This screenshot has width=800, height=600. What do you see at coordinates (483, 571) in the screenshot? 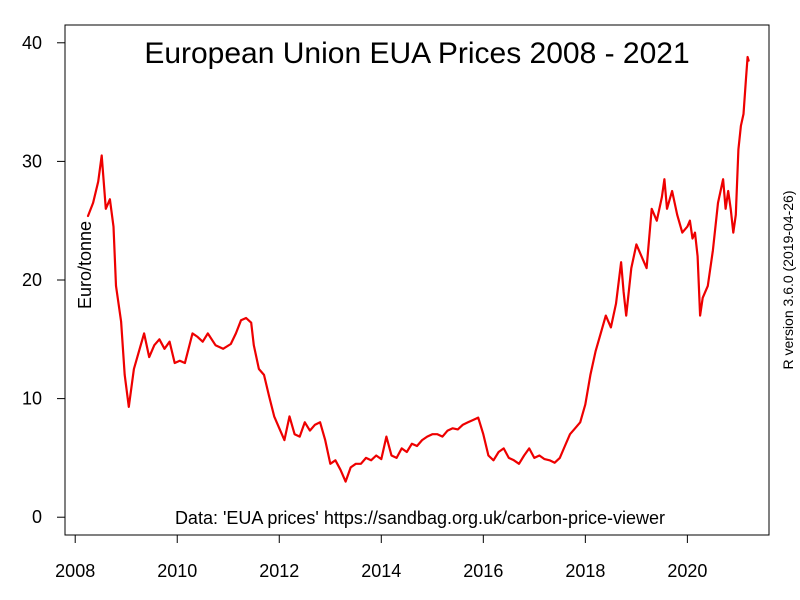
I see `x-tick-label: 2016` at bounding box center [483, 571].